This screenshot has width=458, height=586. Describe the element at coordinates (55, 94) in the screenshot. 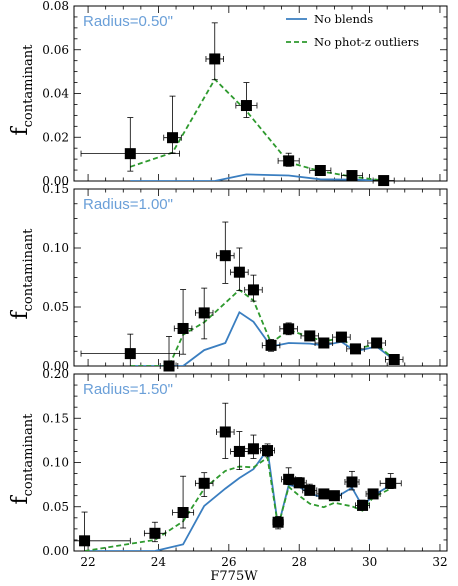

I see `y-tick-label: 0.04` at that location.